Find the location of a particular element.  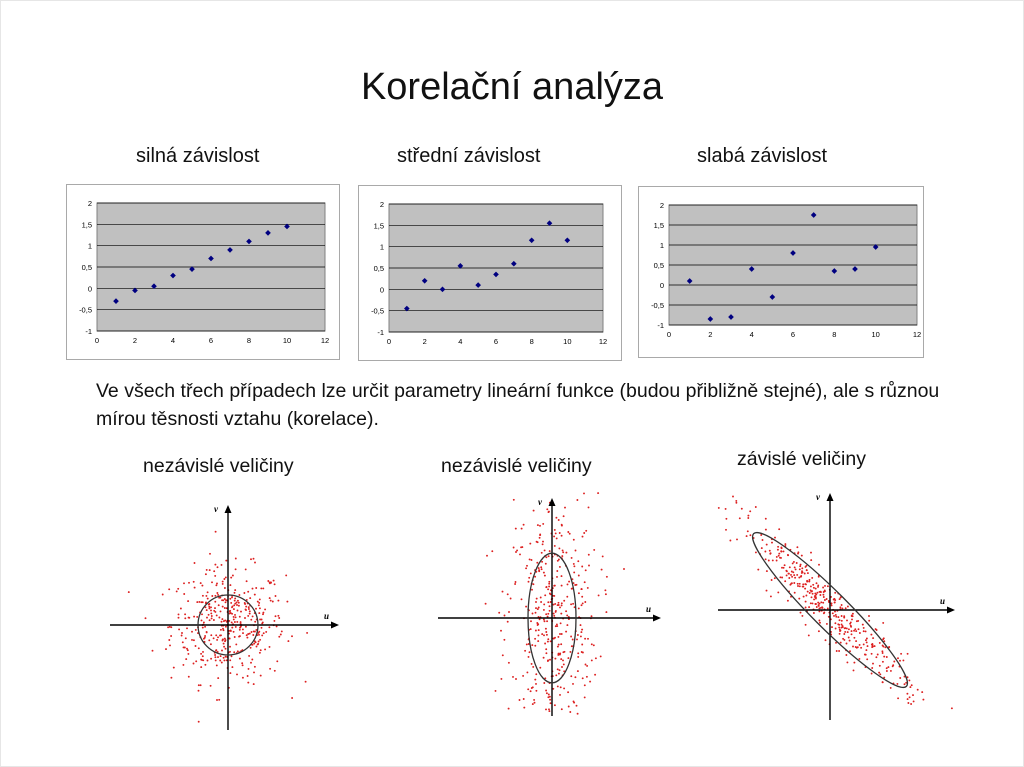

x-tick-label: 2 is located at coordinates (135, 340).